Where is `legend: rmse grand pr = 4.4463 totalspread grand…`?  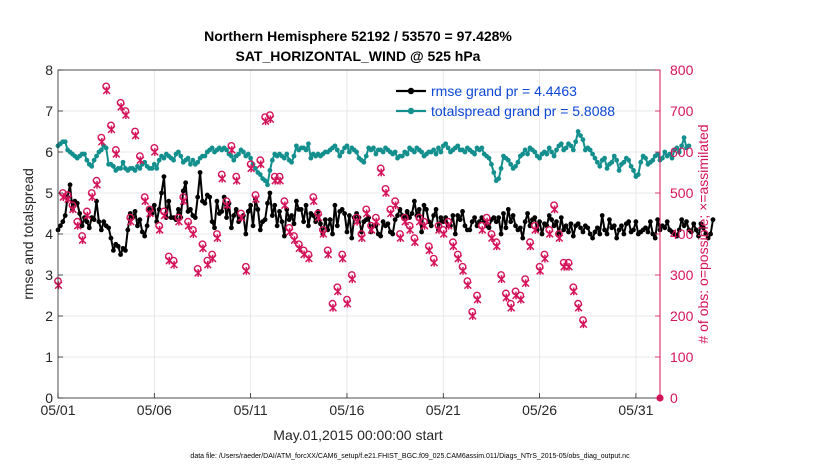 legend: rmse grand pr = 4.4463 totalspread grand… is located at coordinates (505, 101).